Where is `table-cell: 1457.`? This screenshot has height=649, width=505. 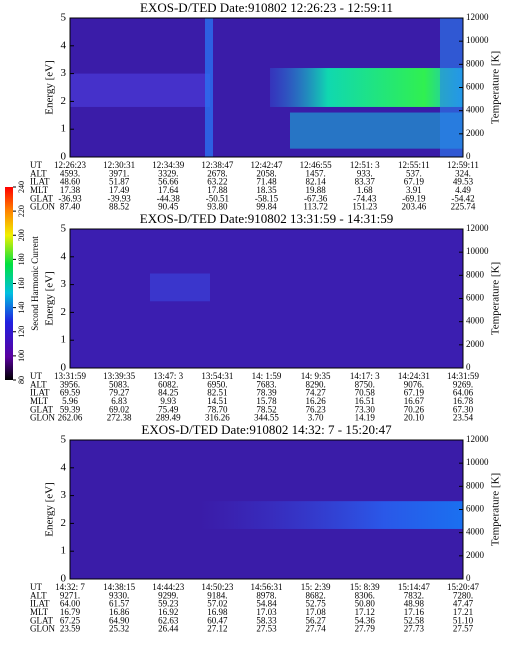 table-cell: 1457. is located at coordinates (316, 173).